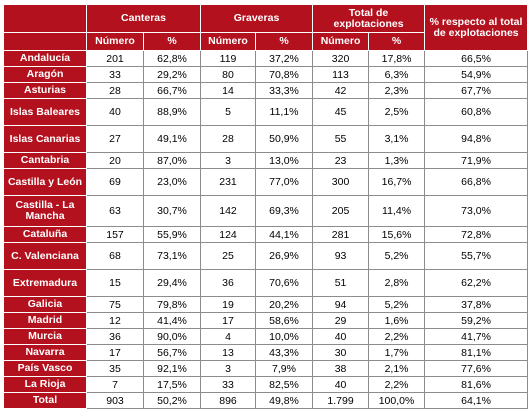 This screenshot has width=531, height=414. I want to click on share-pct-cell: 67,7%, so click(476, 90).